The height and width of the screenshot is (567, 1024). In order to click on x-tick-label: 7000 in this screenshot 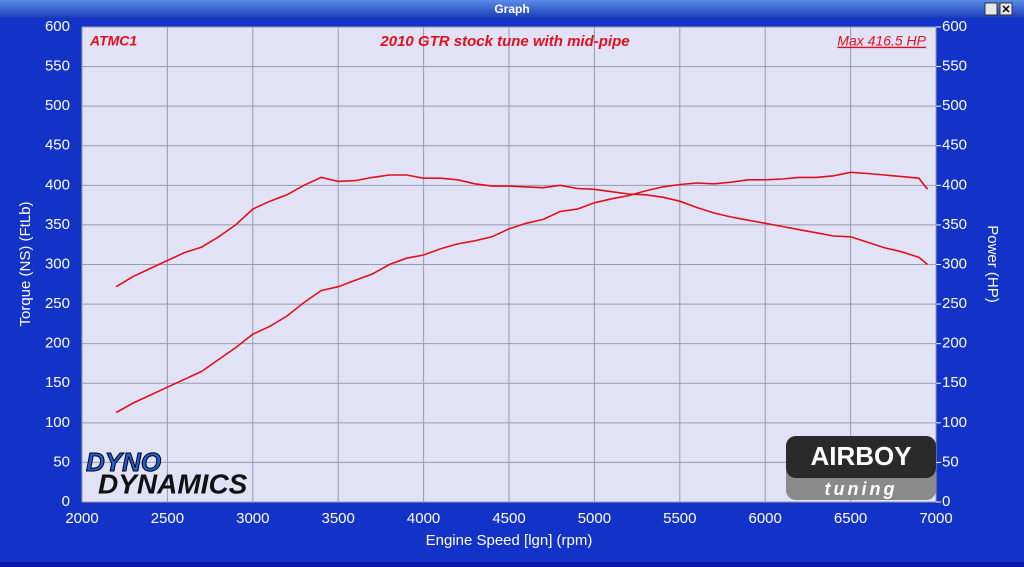, I will do `click(935, 518)`.